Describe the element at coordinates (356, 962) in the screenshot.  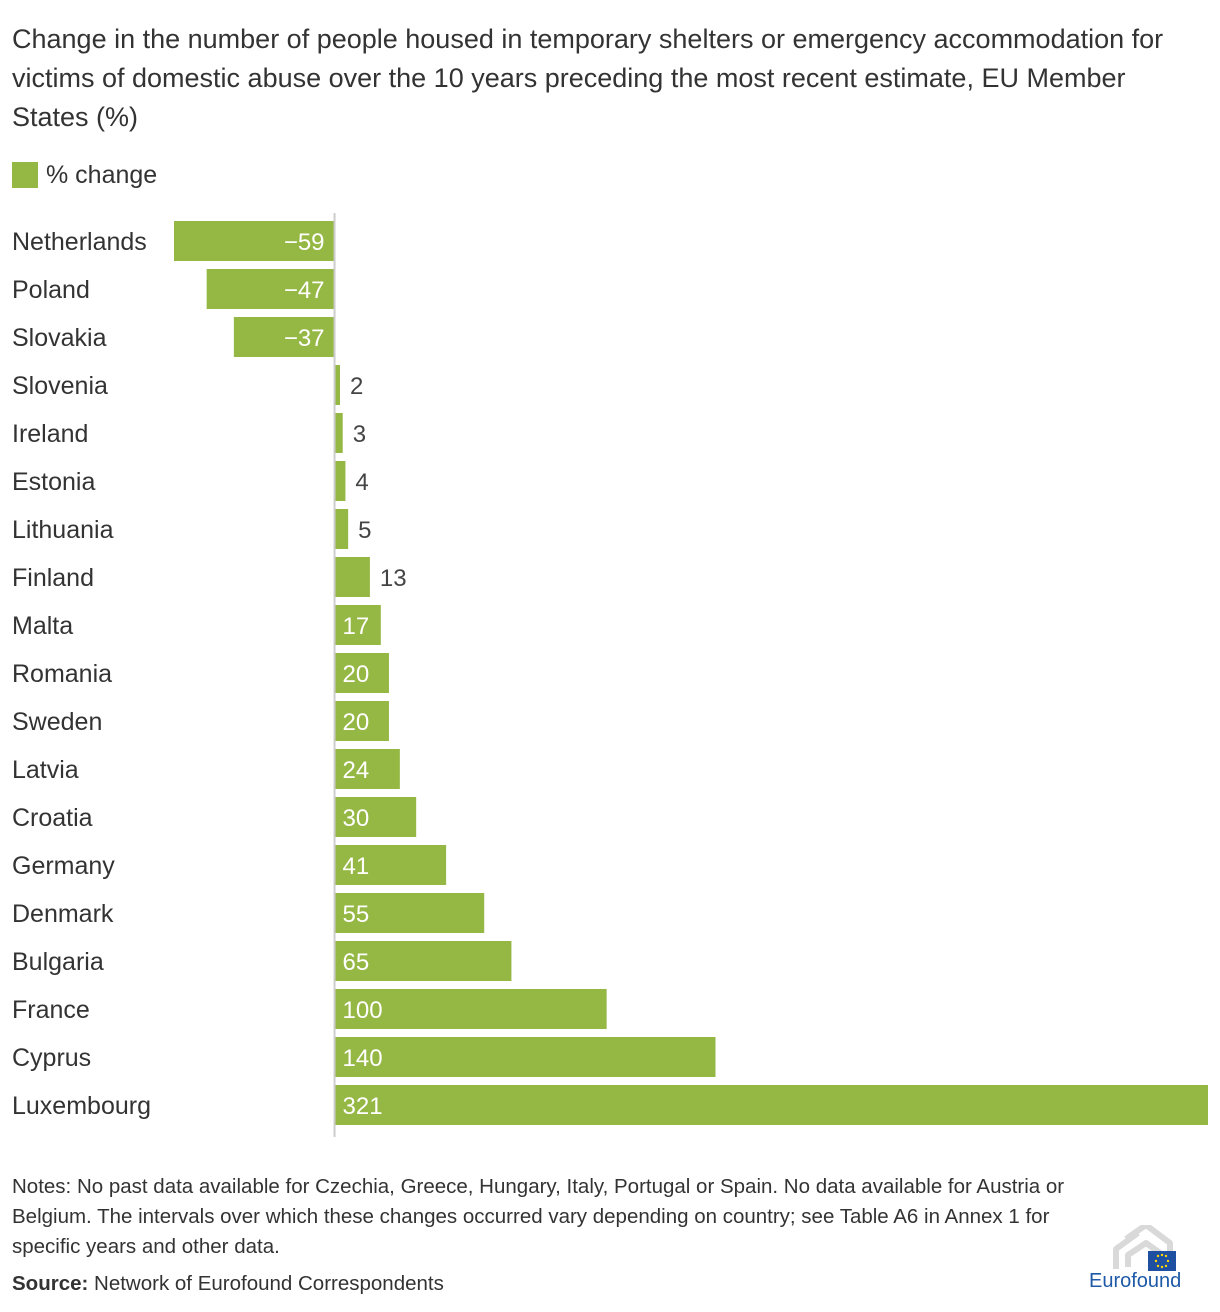
I see `data-label: 65` at that location.